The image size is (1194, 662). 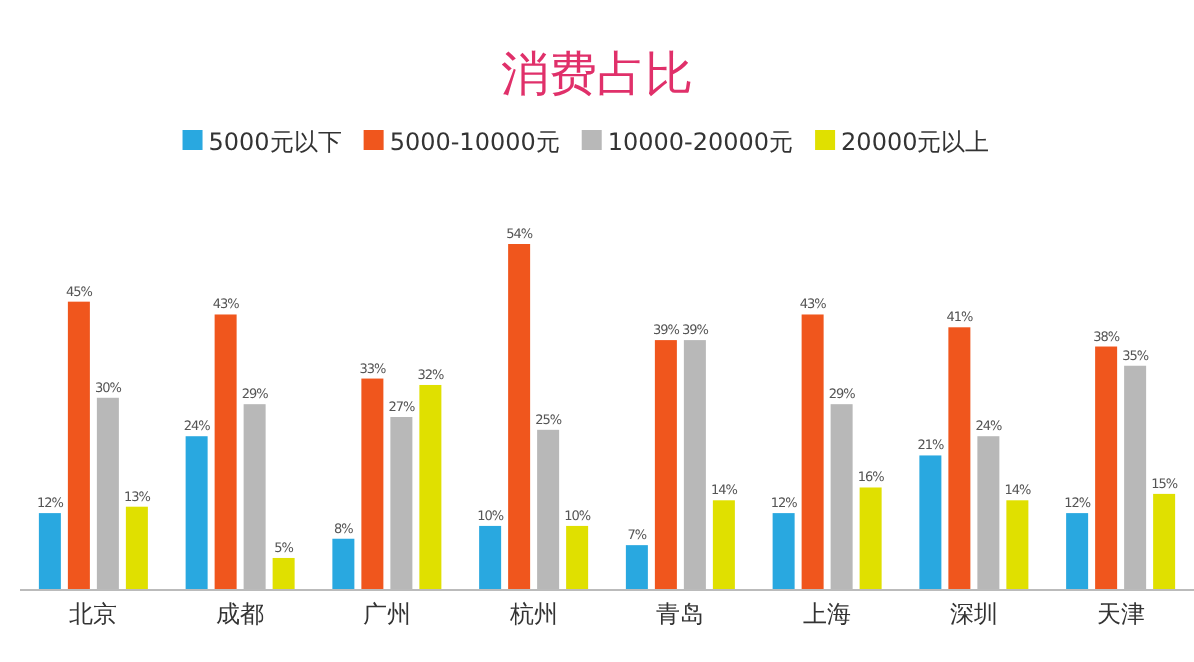 I want to click on x-tick-label: 深圳, so click(x=973, y=614).